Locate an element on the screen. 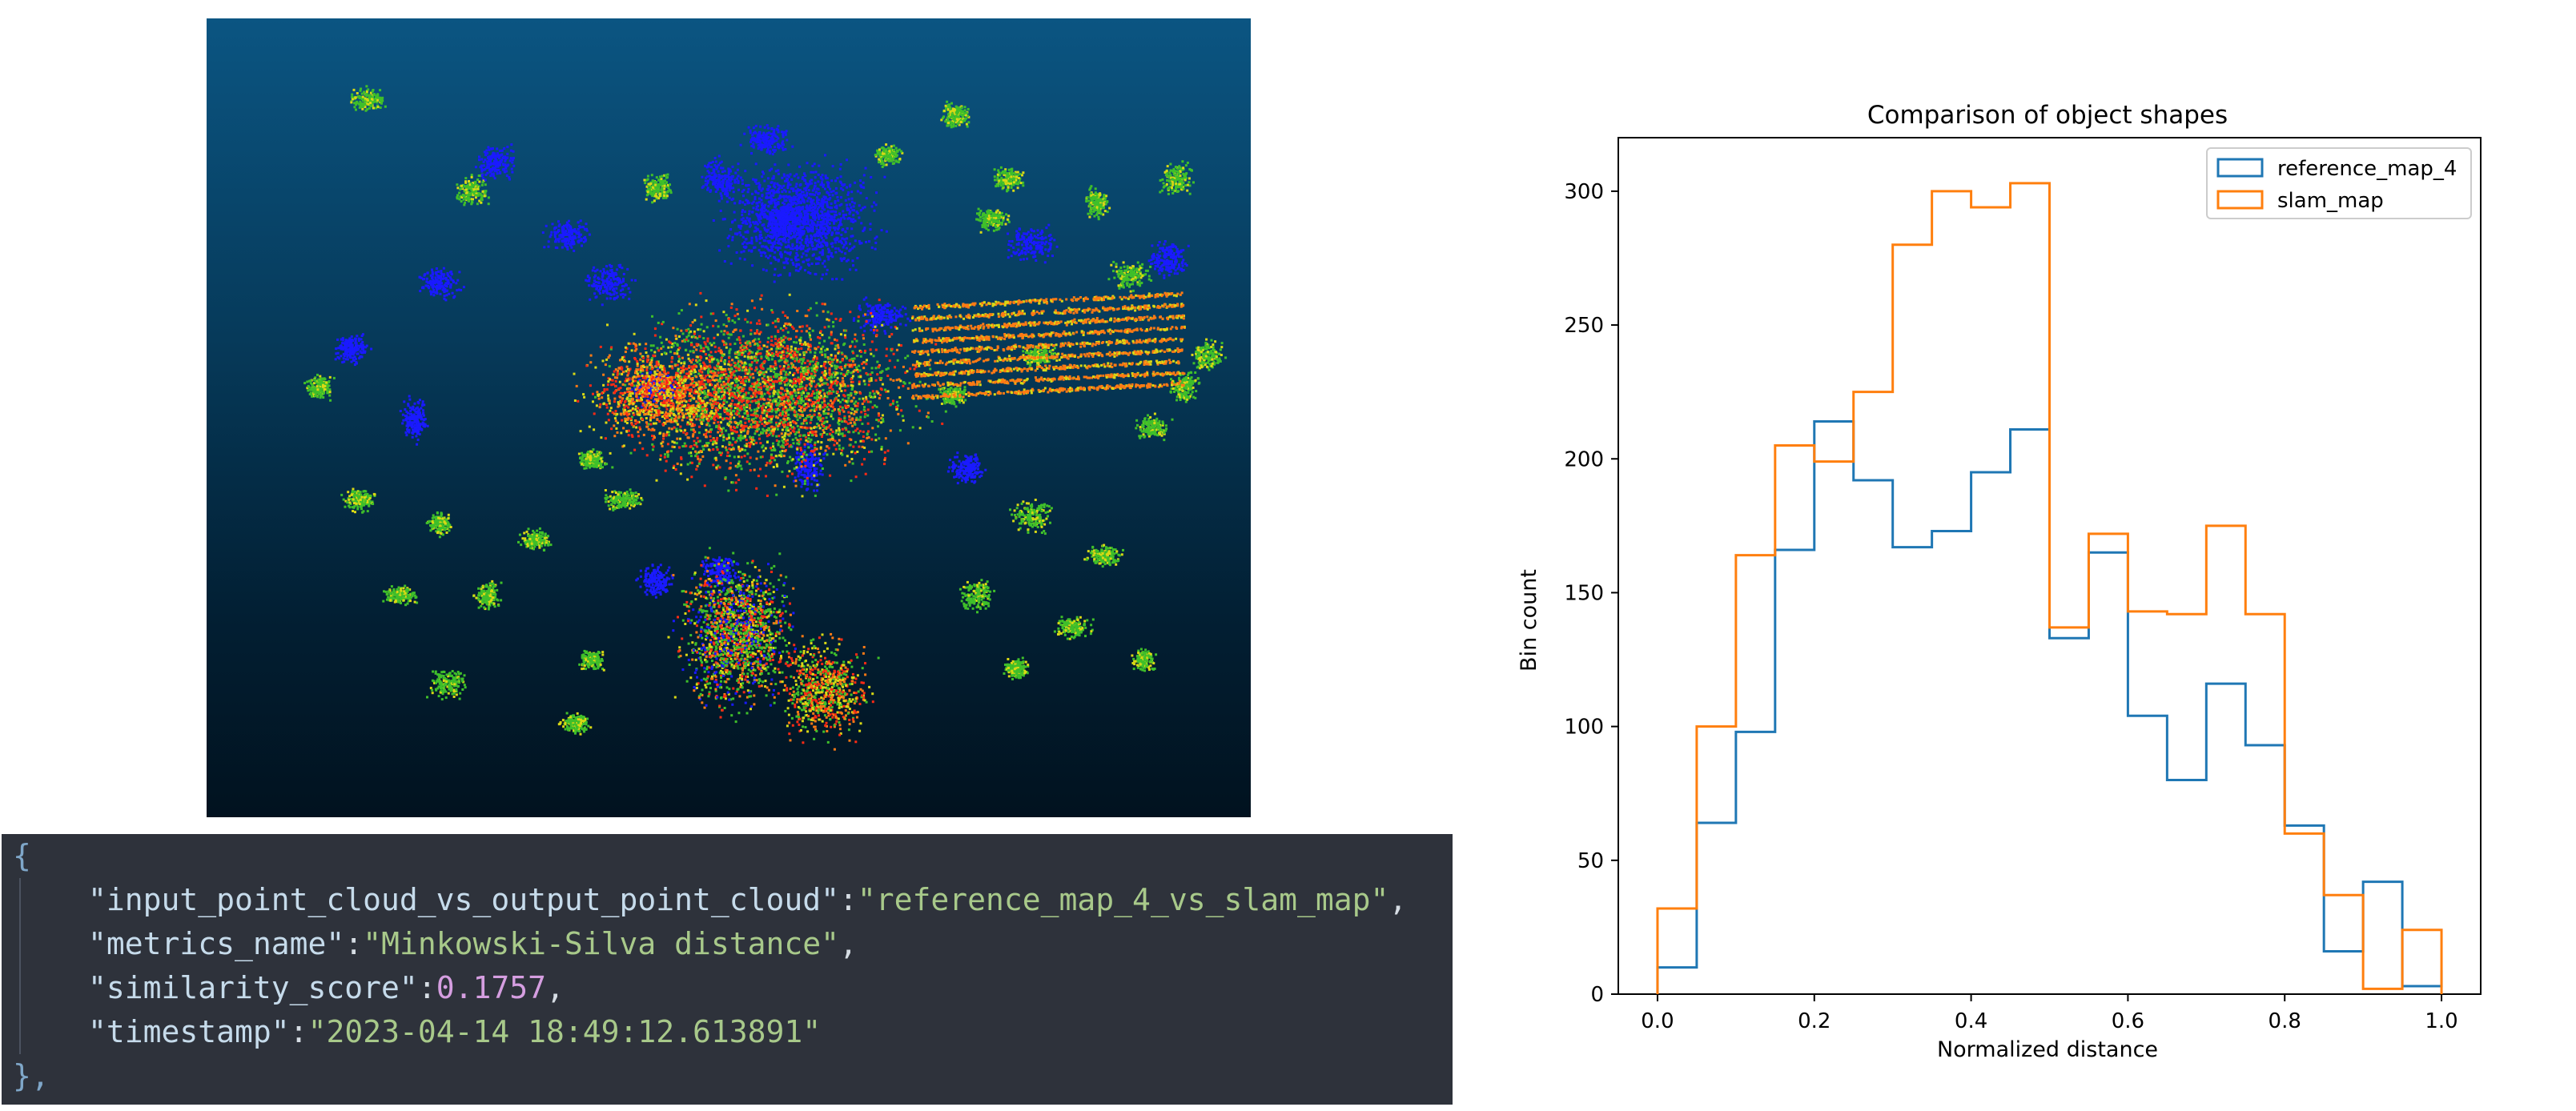 Image resolution: width=2576 pixels, height=1111 pixels. x-tick-label: 0.2 is located at coordinates (1814, 1021).